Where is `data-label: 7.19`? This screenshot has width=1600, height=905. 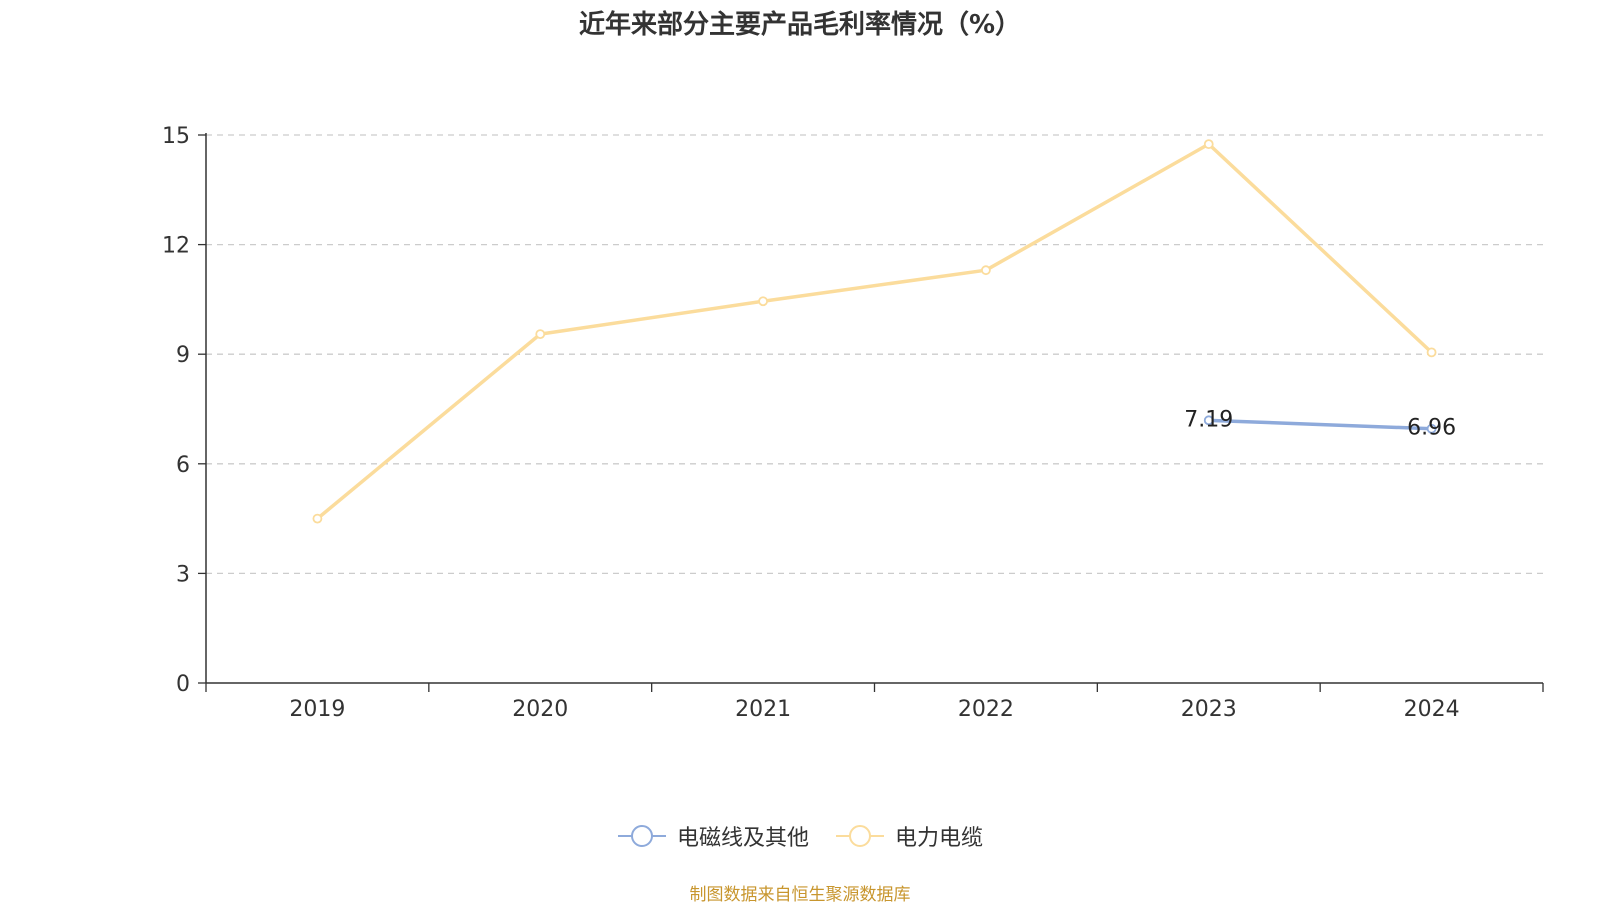 data-label: 7.19 is located at coordinates (1208, 419).